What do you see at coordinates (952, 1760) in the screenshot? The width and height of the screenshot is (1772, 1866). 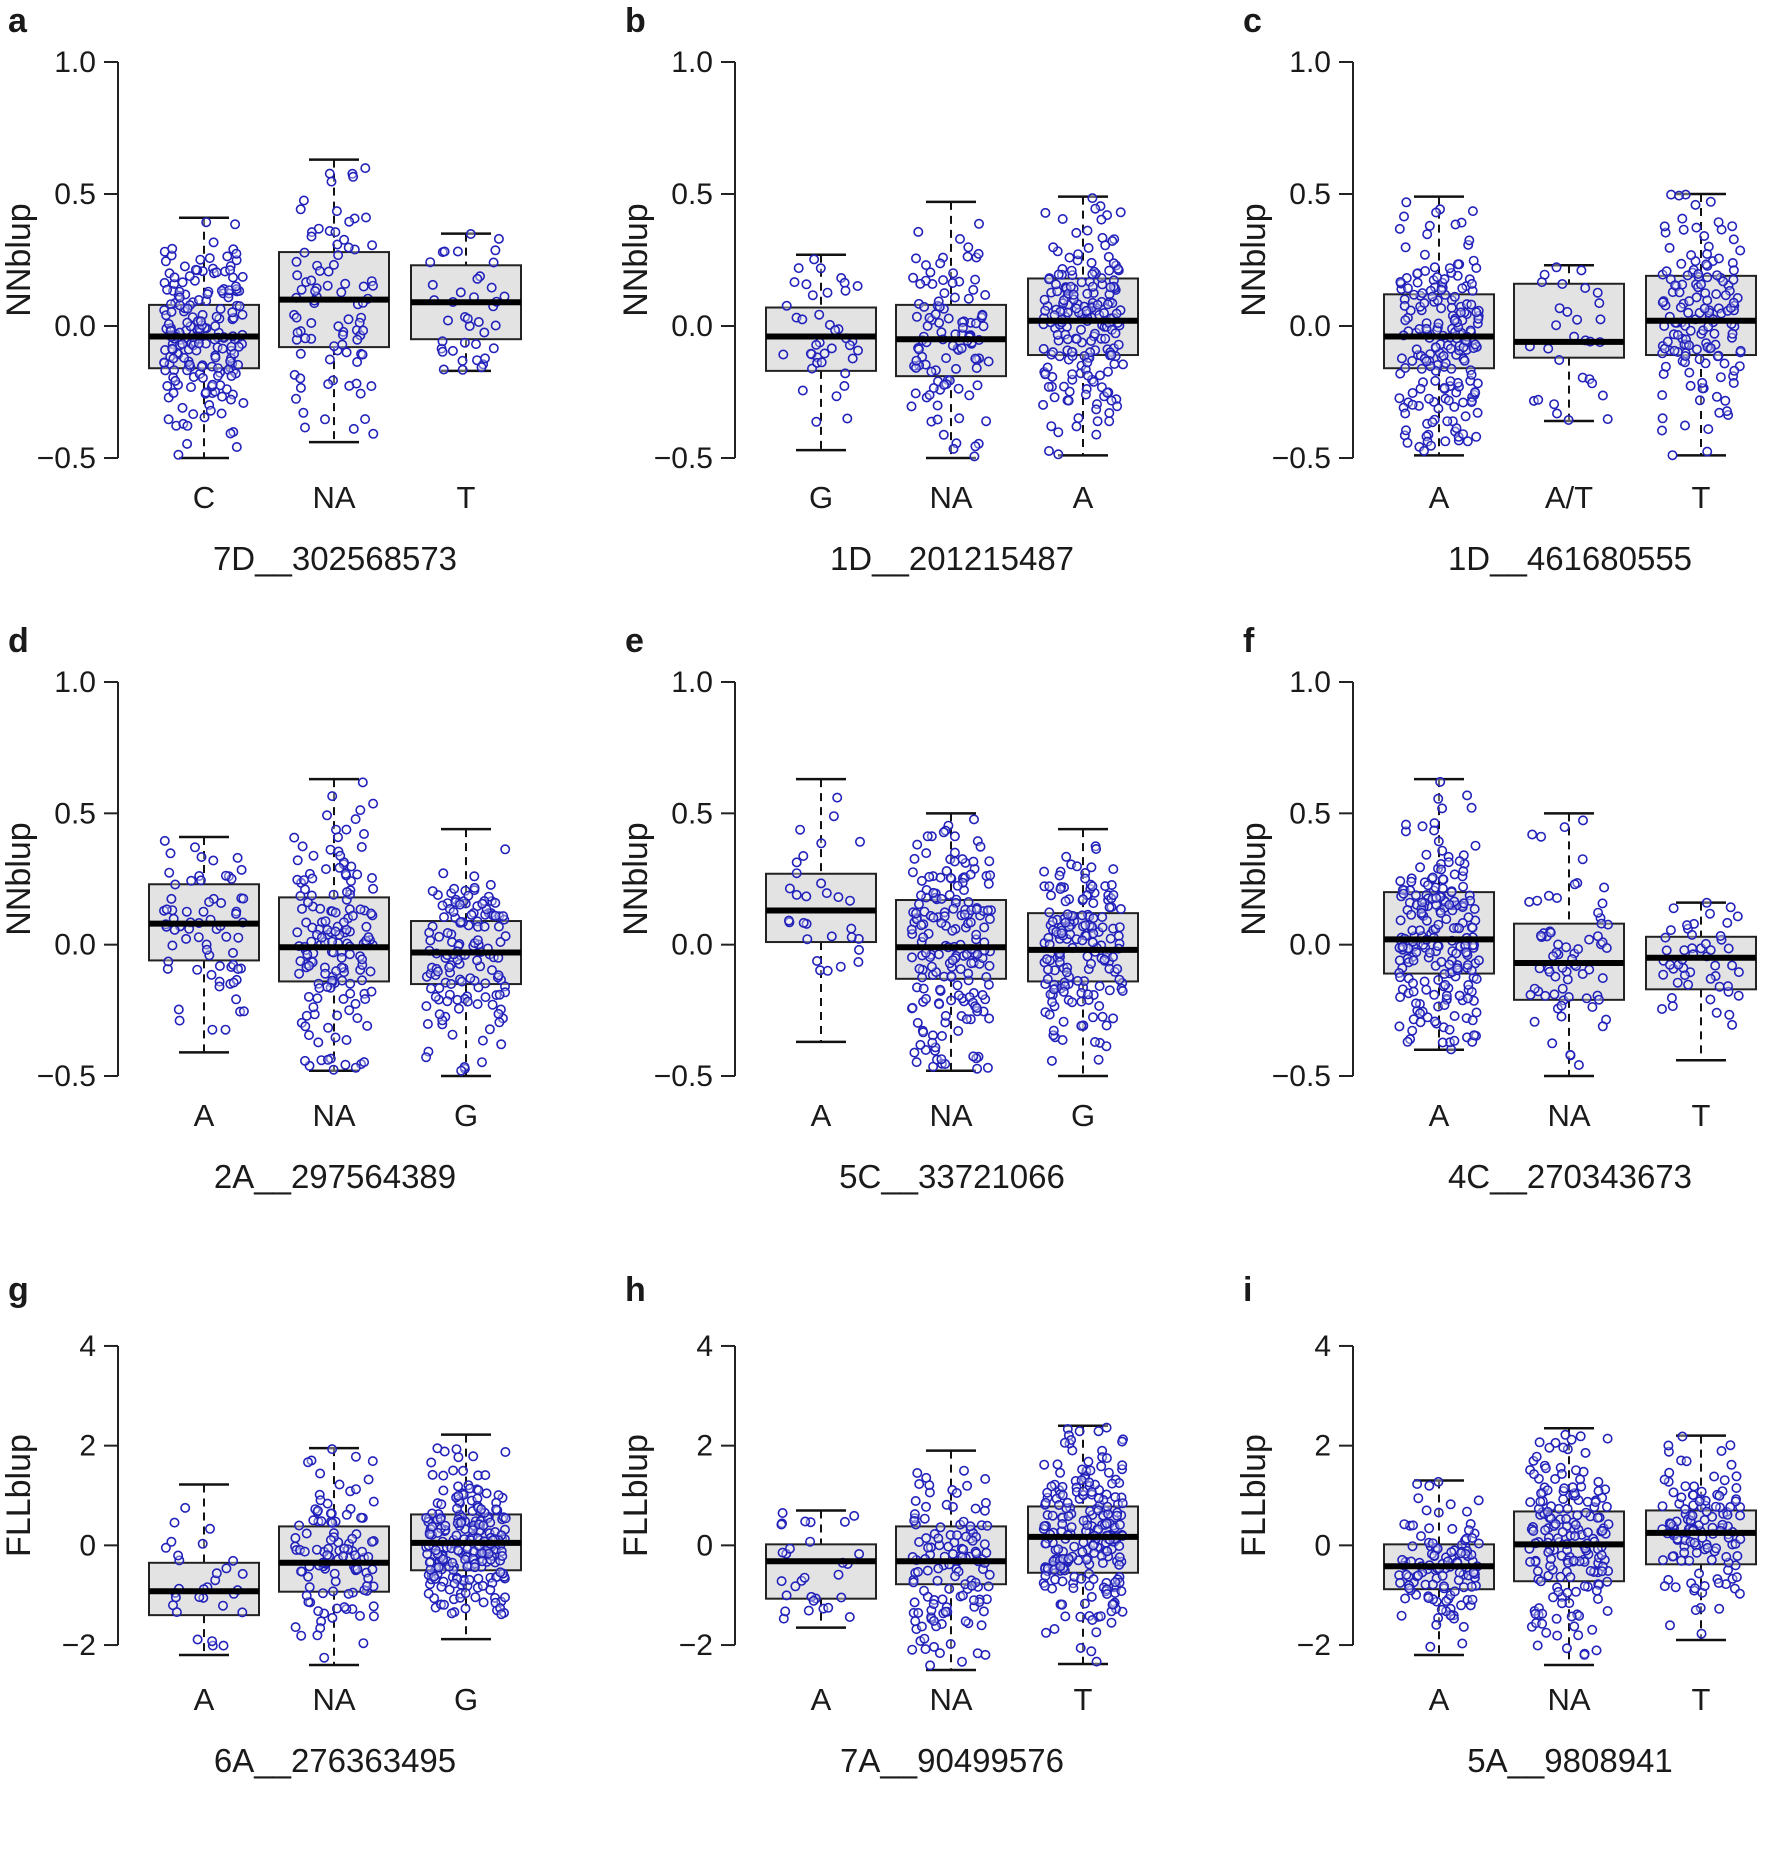 I see `x-axis-title: 7A__90499576` at bounding box center [952, 1760].